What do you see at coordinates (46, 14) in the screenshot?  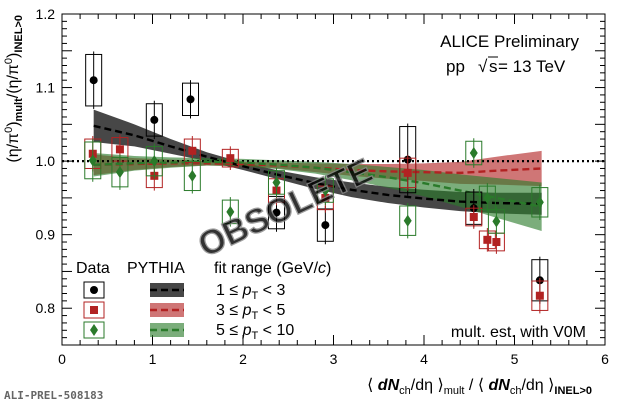 I see `y-tick-label: 1.2` at bounding box center [46, 14].